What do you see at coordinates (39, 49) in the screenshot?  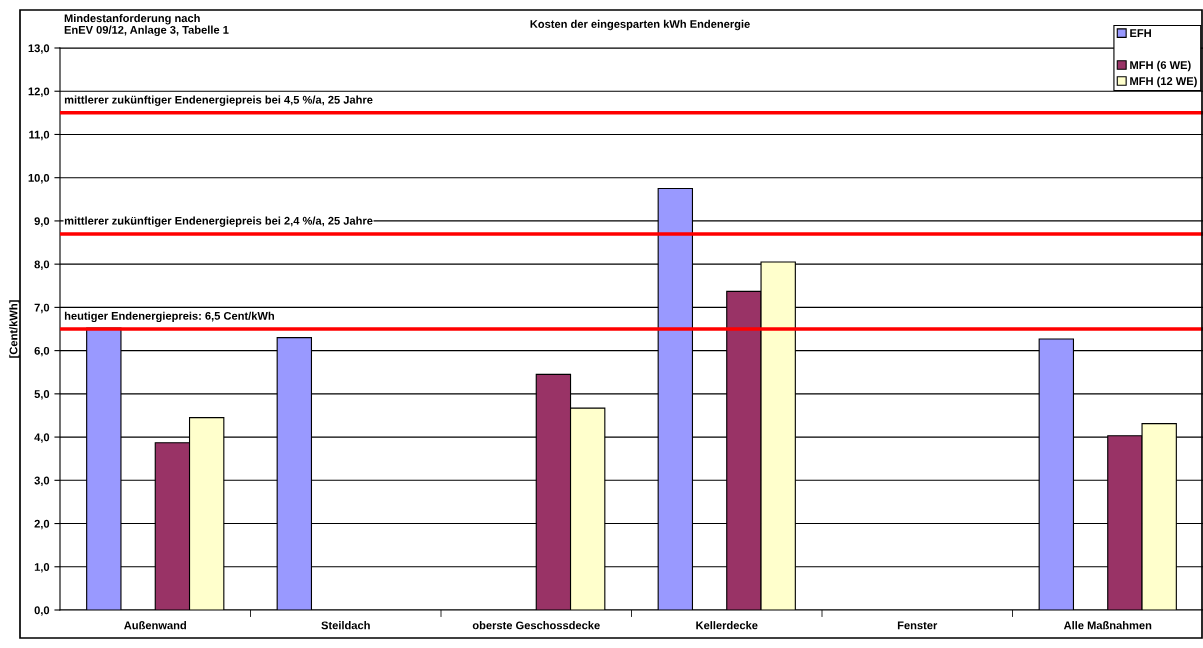 I see `y-tick-label: 13,0` at bounding box center [39, 49].